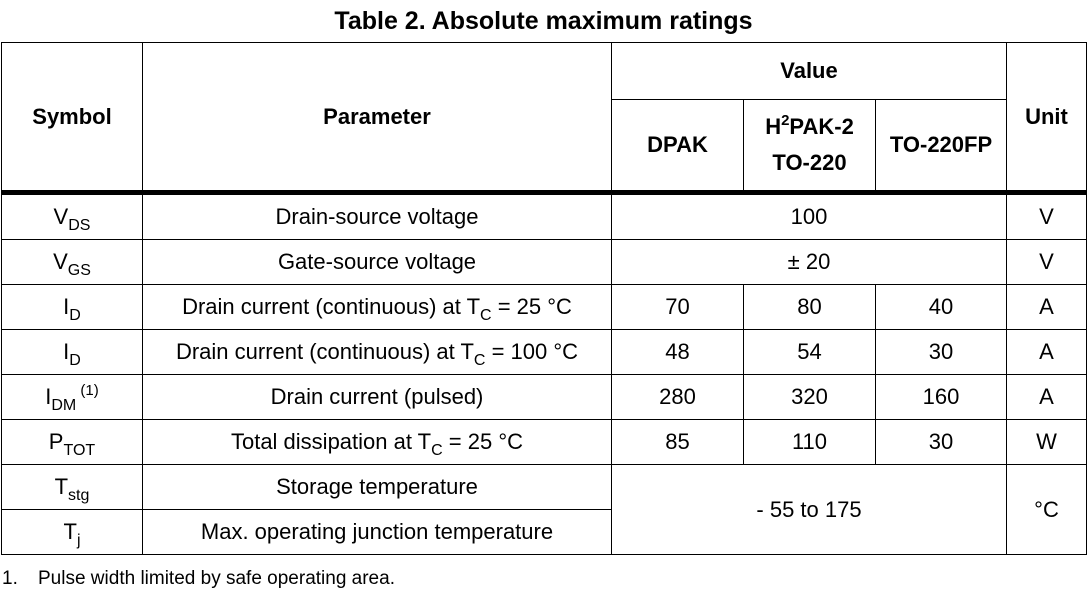 The height and width of the screenshot is (603, 1087). Describe the element at coordinates (677, 307) in the screenshot. I see `dpak-value-cell: 70` at that location.